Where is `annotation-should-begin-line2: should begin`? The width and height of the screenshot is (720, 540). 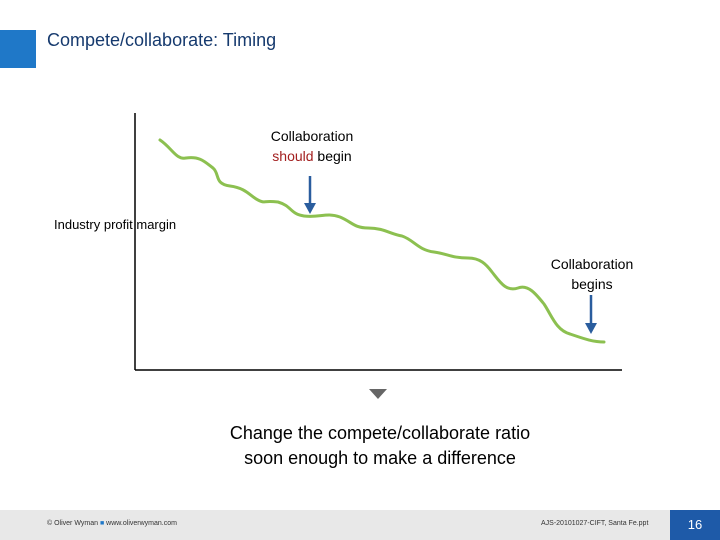 annotation-should-begin-line2: should begin is located at coordinates (312, 156).